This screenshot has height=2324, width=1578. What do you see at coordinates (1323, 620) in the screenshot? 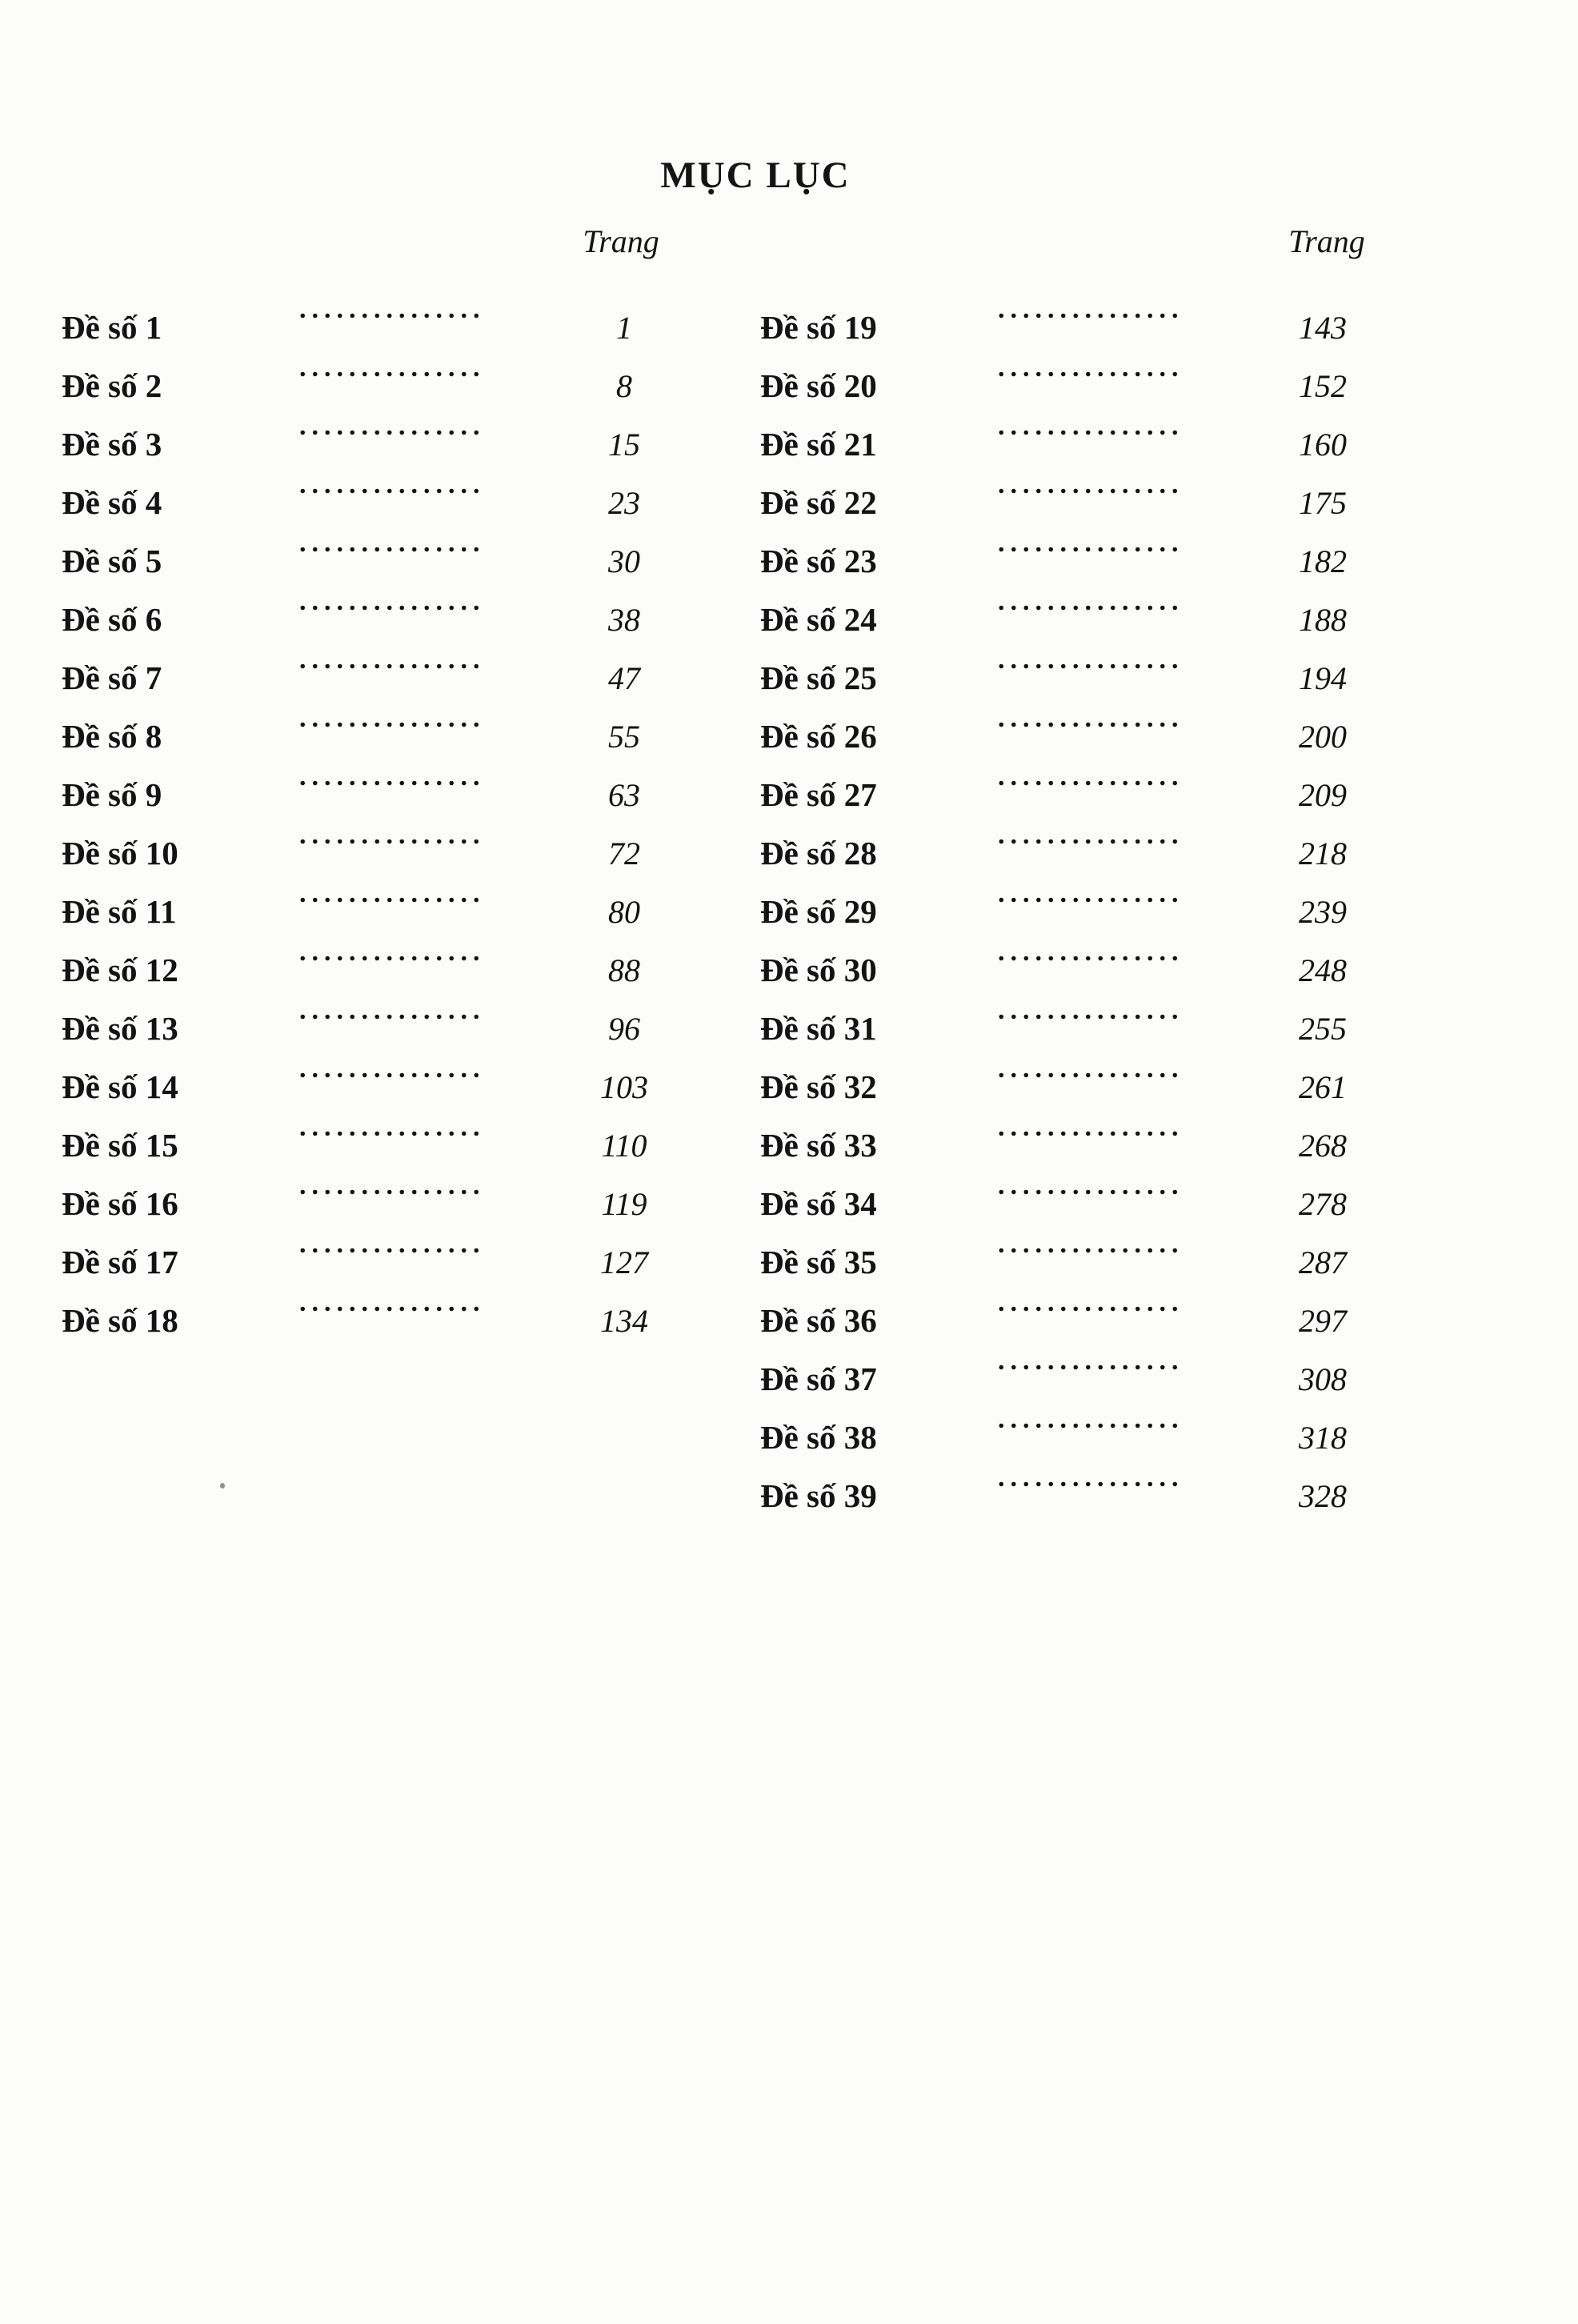
I see `toc-page-number: 188` at bounding box center [1323, 620].